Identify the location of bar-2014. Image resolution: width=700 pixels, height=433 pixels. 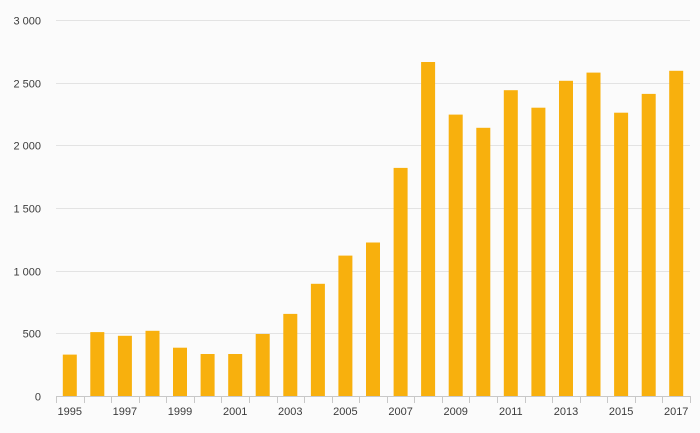
(593, 234).